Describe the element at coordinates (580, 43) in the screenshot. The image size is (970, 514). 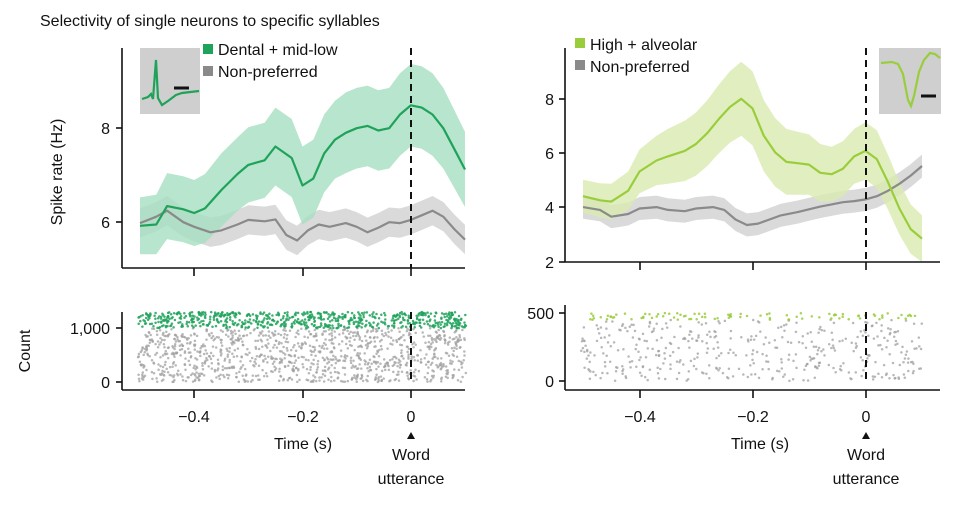
I see `legend-swatch-high` at that location.